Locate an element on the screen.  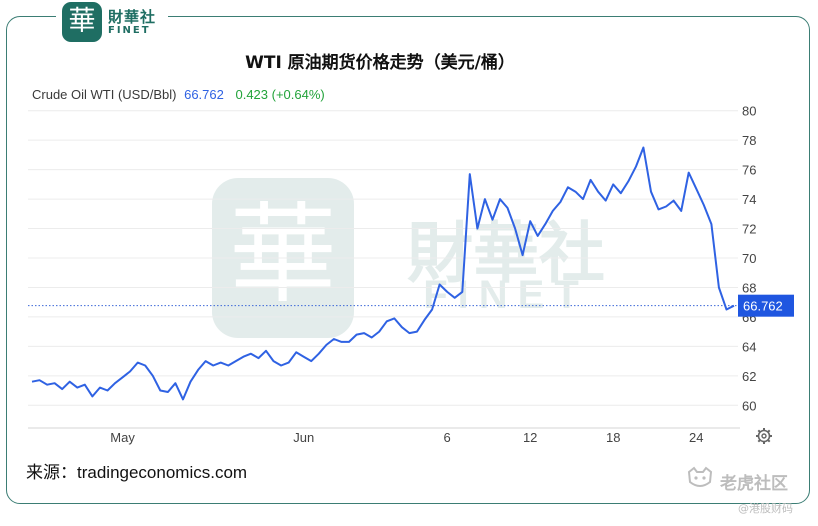
brand-seal-icon: 華 is located at coordinates (82, 22).